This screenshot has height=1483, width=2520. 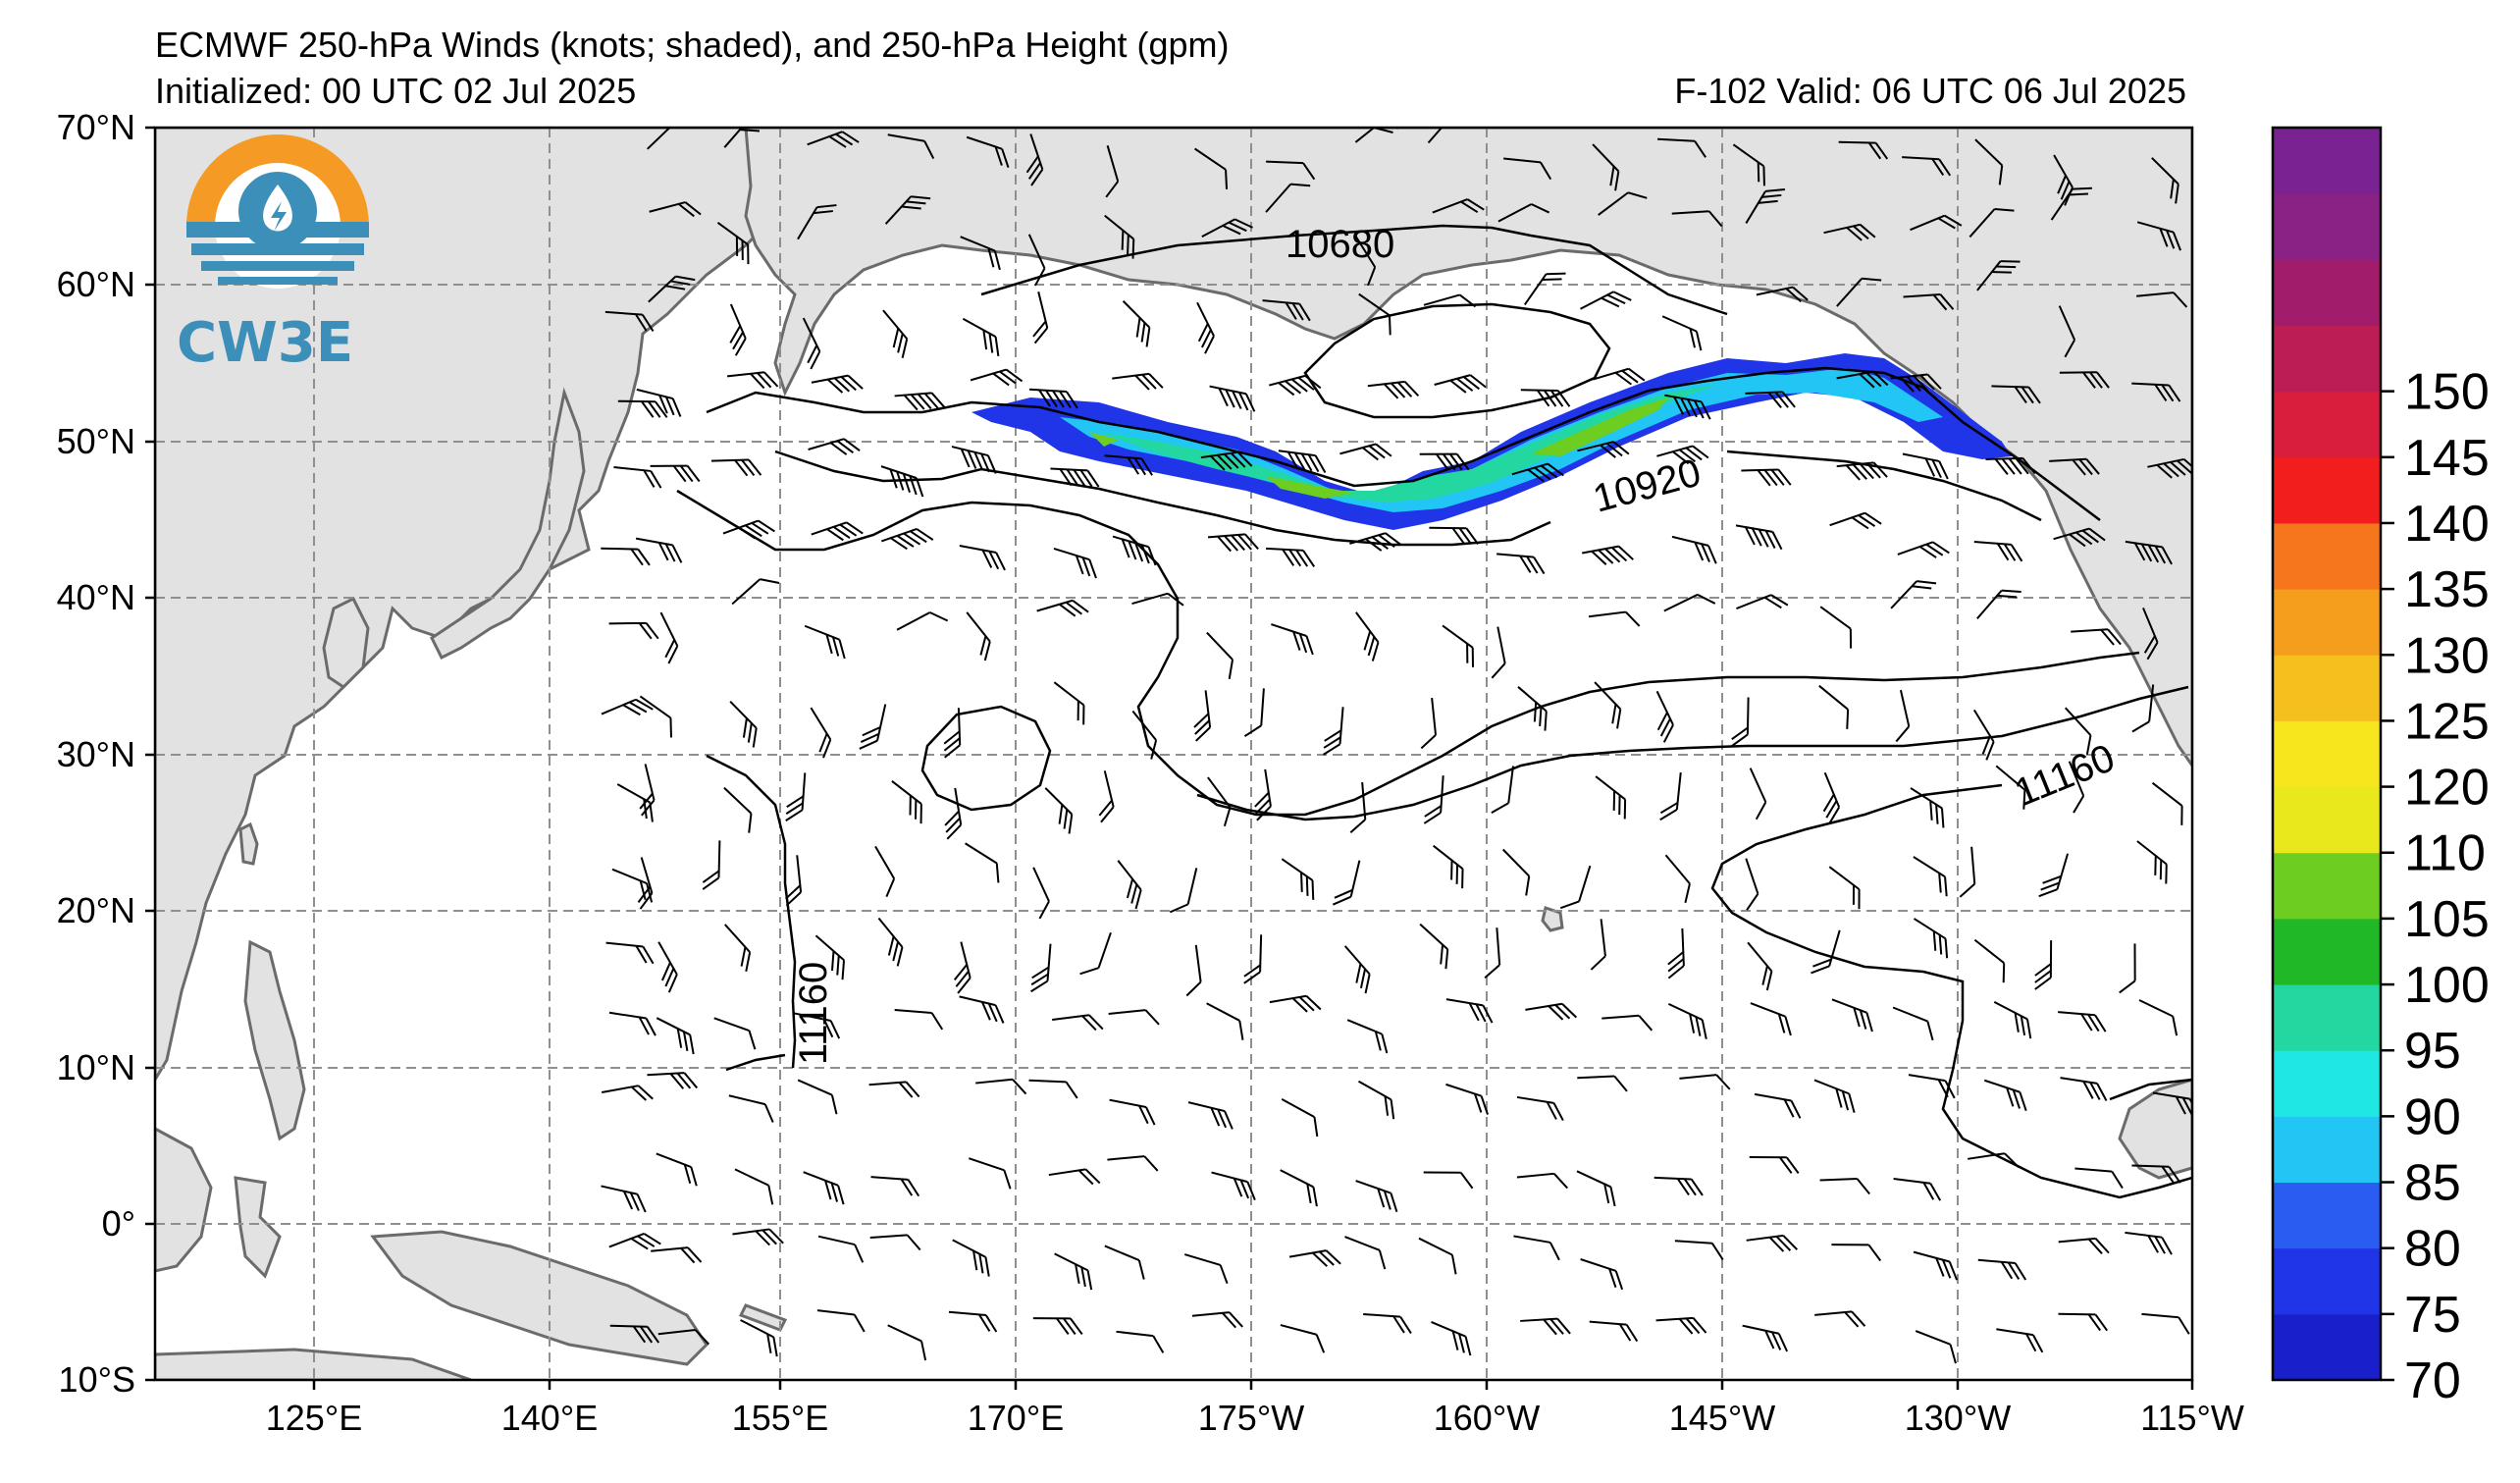 I want to click on logo-text: CW3E, so click(x=265, y=343).